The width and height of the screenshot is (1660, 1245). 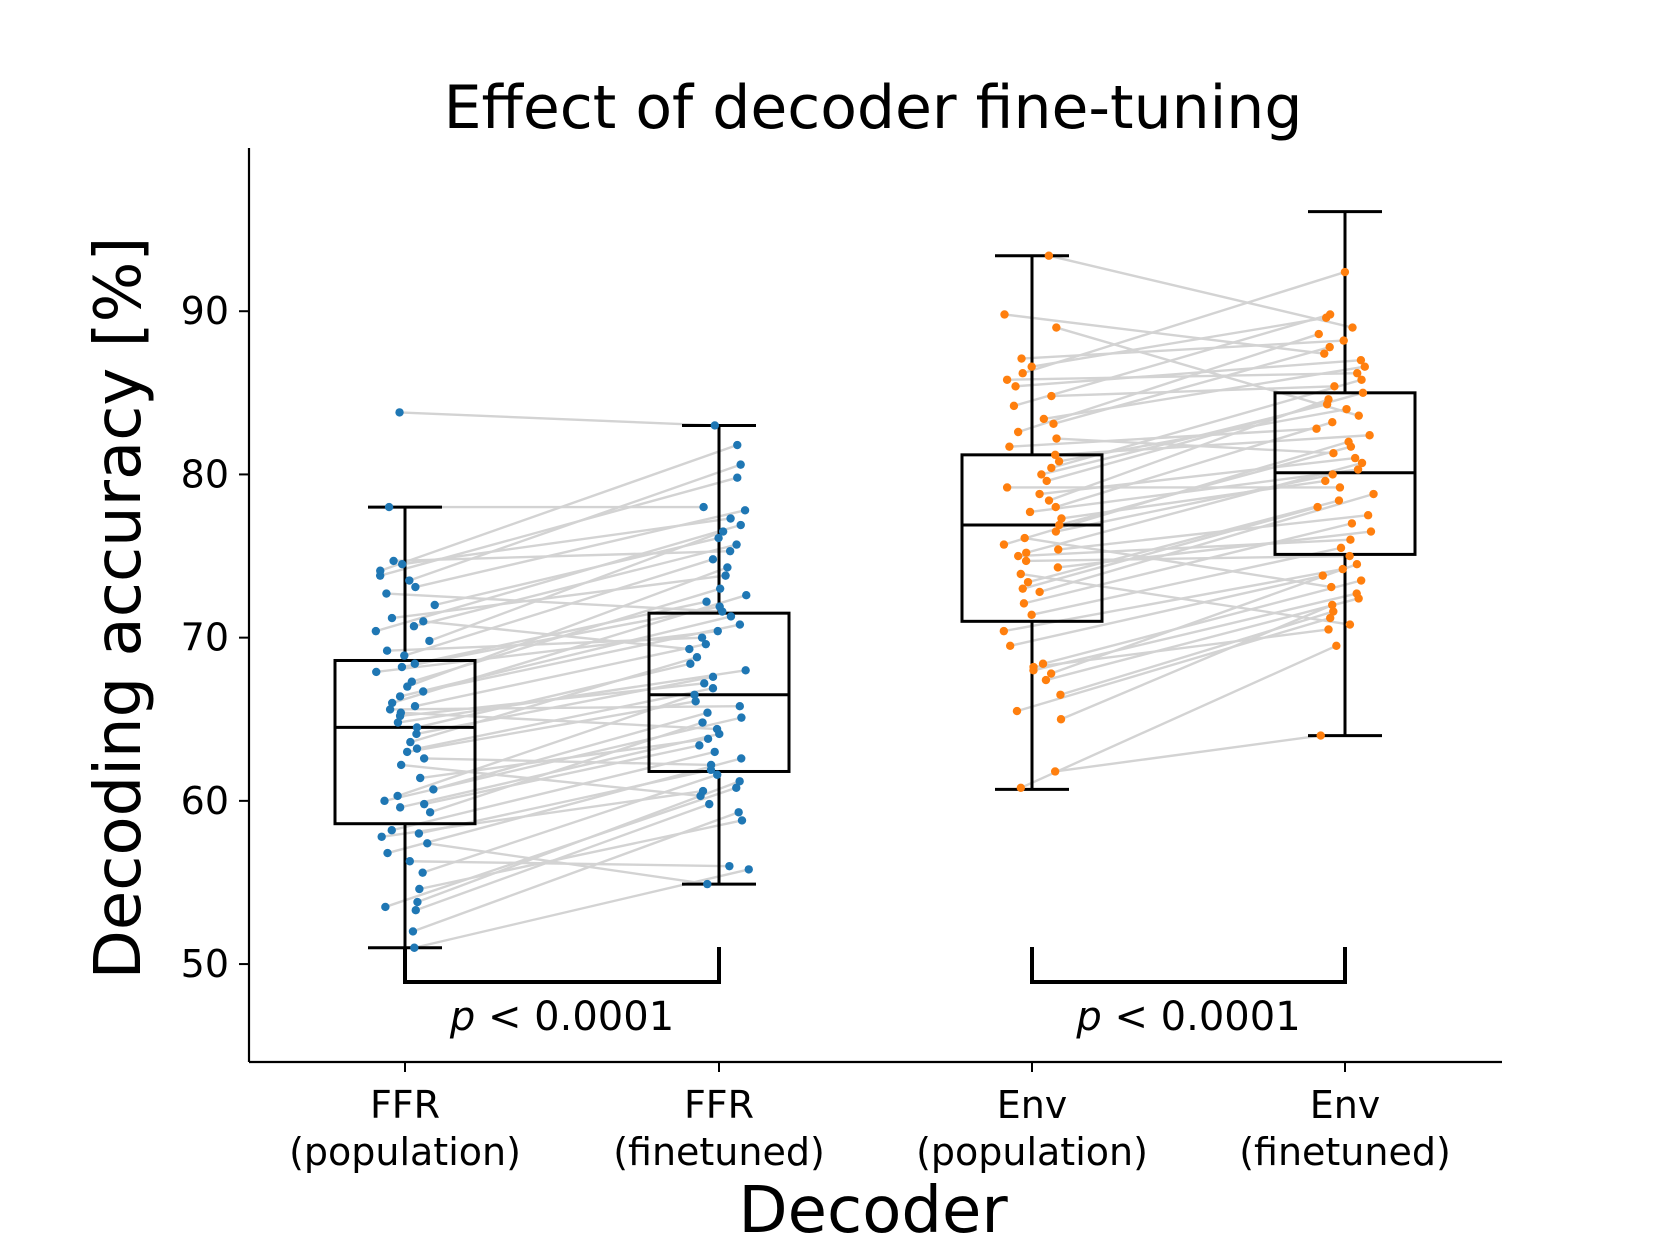 What do you see at coordinates (873, 1209) in the screenshot?
I see `x-axis-label: Decoder` at bounding box center [873, 1209].